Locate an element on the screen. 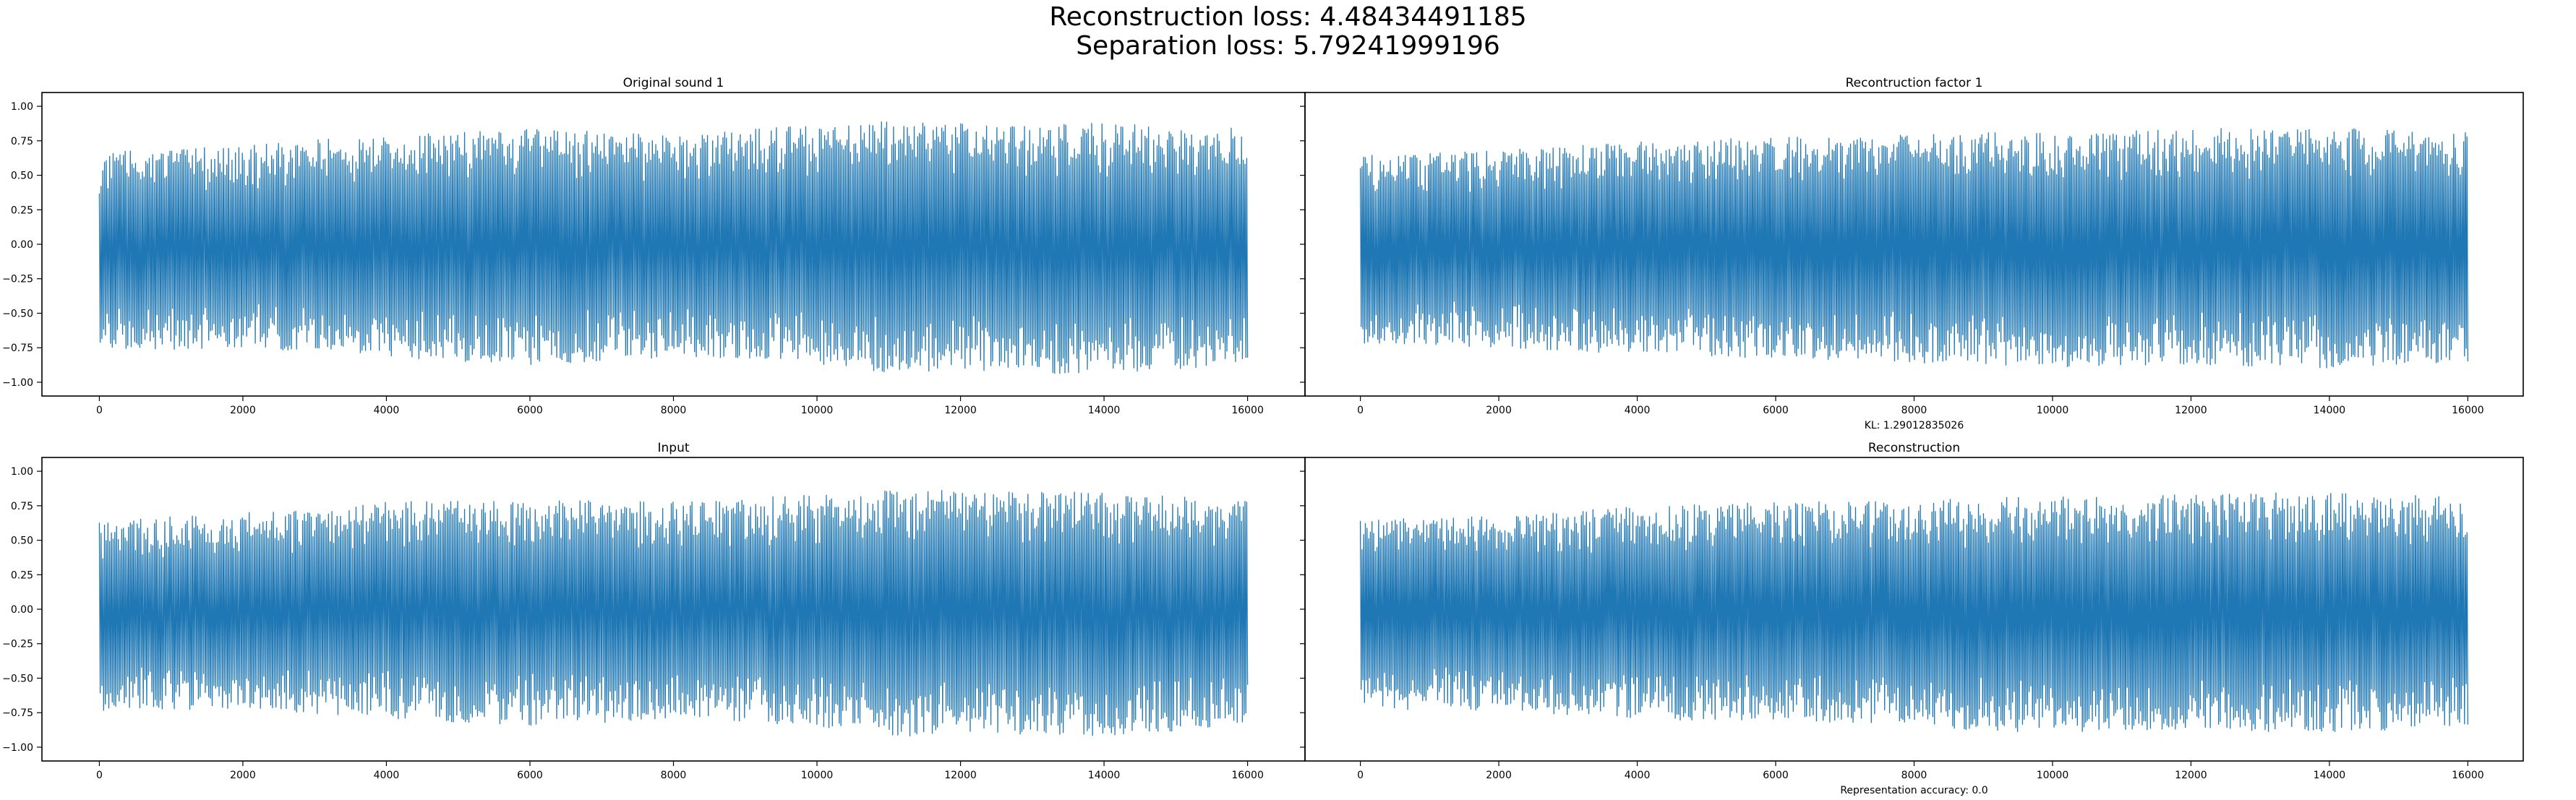 Image resolution: width=2576 pixels, height=800 pixels. figure-suptitle-reconstruction-loss: Reconstruction loss: 4.48434491185 is located at coordinates (1288, 17).